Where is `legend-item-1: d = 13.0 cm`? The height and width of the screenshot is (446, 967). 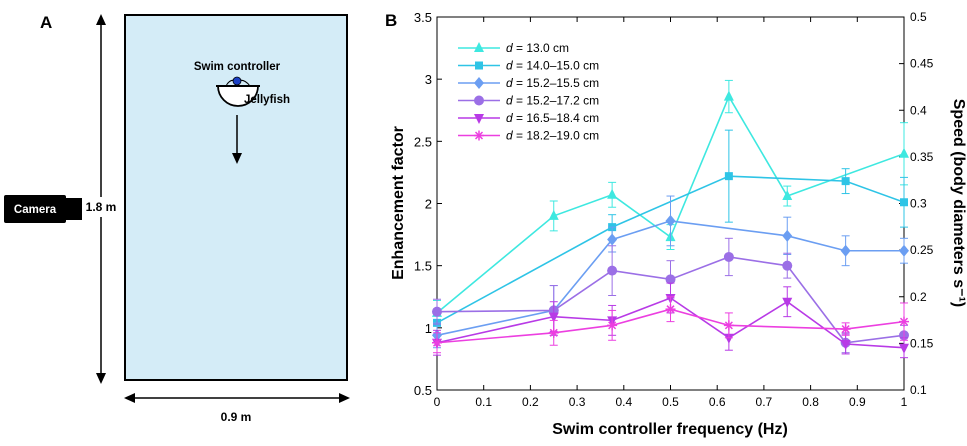
legend-item-1: d = 13.0 cm is located at coordinates (513, 48).